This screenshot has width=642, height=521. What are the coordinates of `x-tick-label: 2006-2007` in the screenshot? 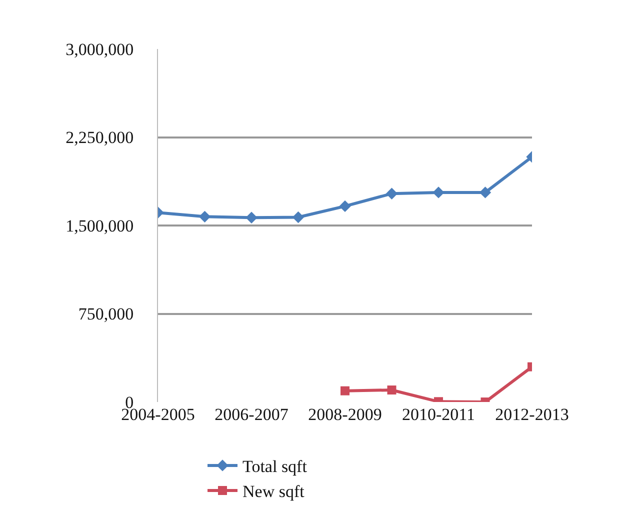 It's located at (251, 414).